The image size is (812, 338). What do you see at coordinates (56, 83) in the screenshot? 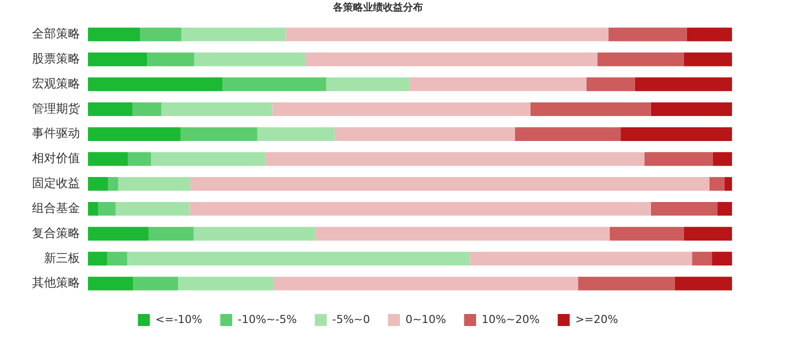
I see `y-tick-label: 宏观策略` at bounding box center [56, 83].